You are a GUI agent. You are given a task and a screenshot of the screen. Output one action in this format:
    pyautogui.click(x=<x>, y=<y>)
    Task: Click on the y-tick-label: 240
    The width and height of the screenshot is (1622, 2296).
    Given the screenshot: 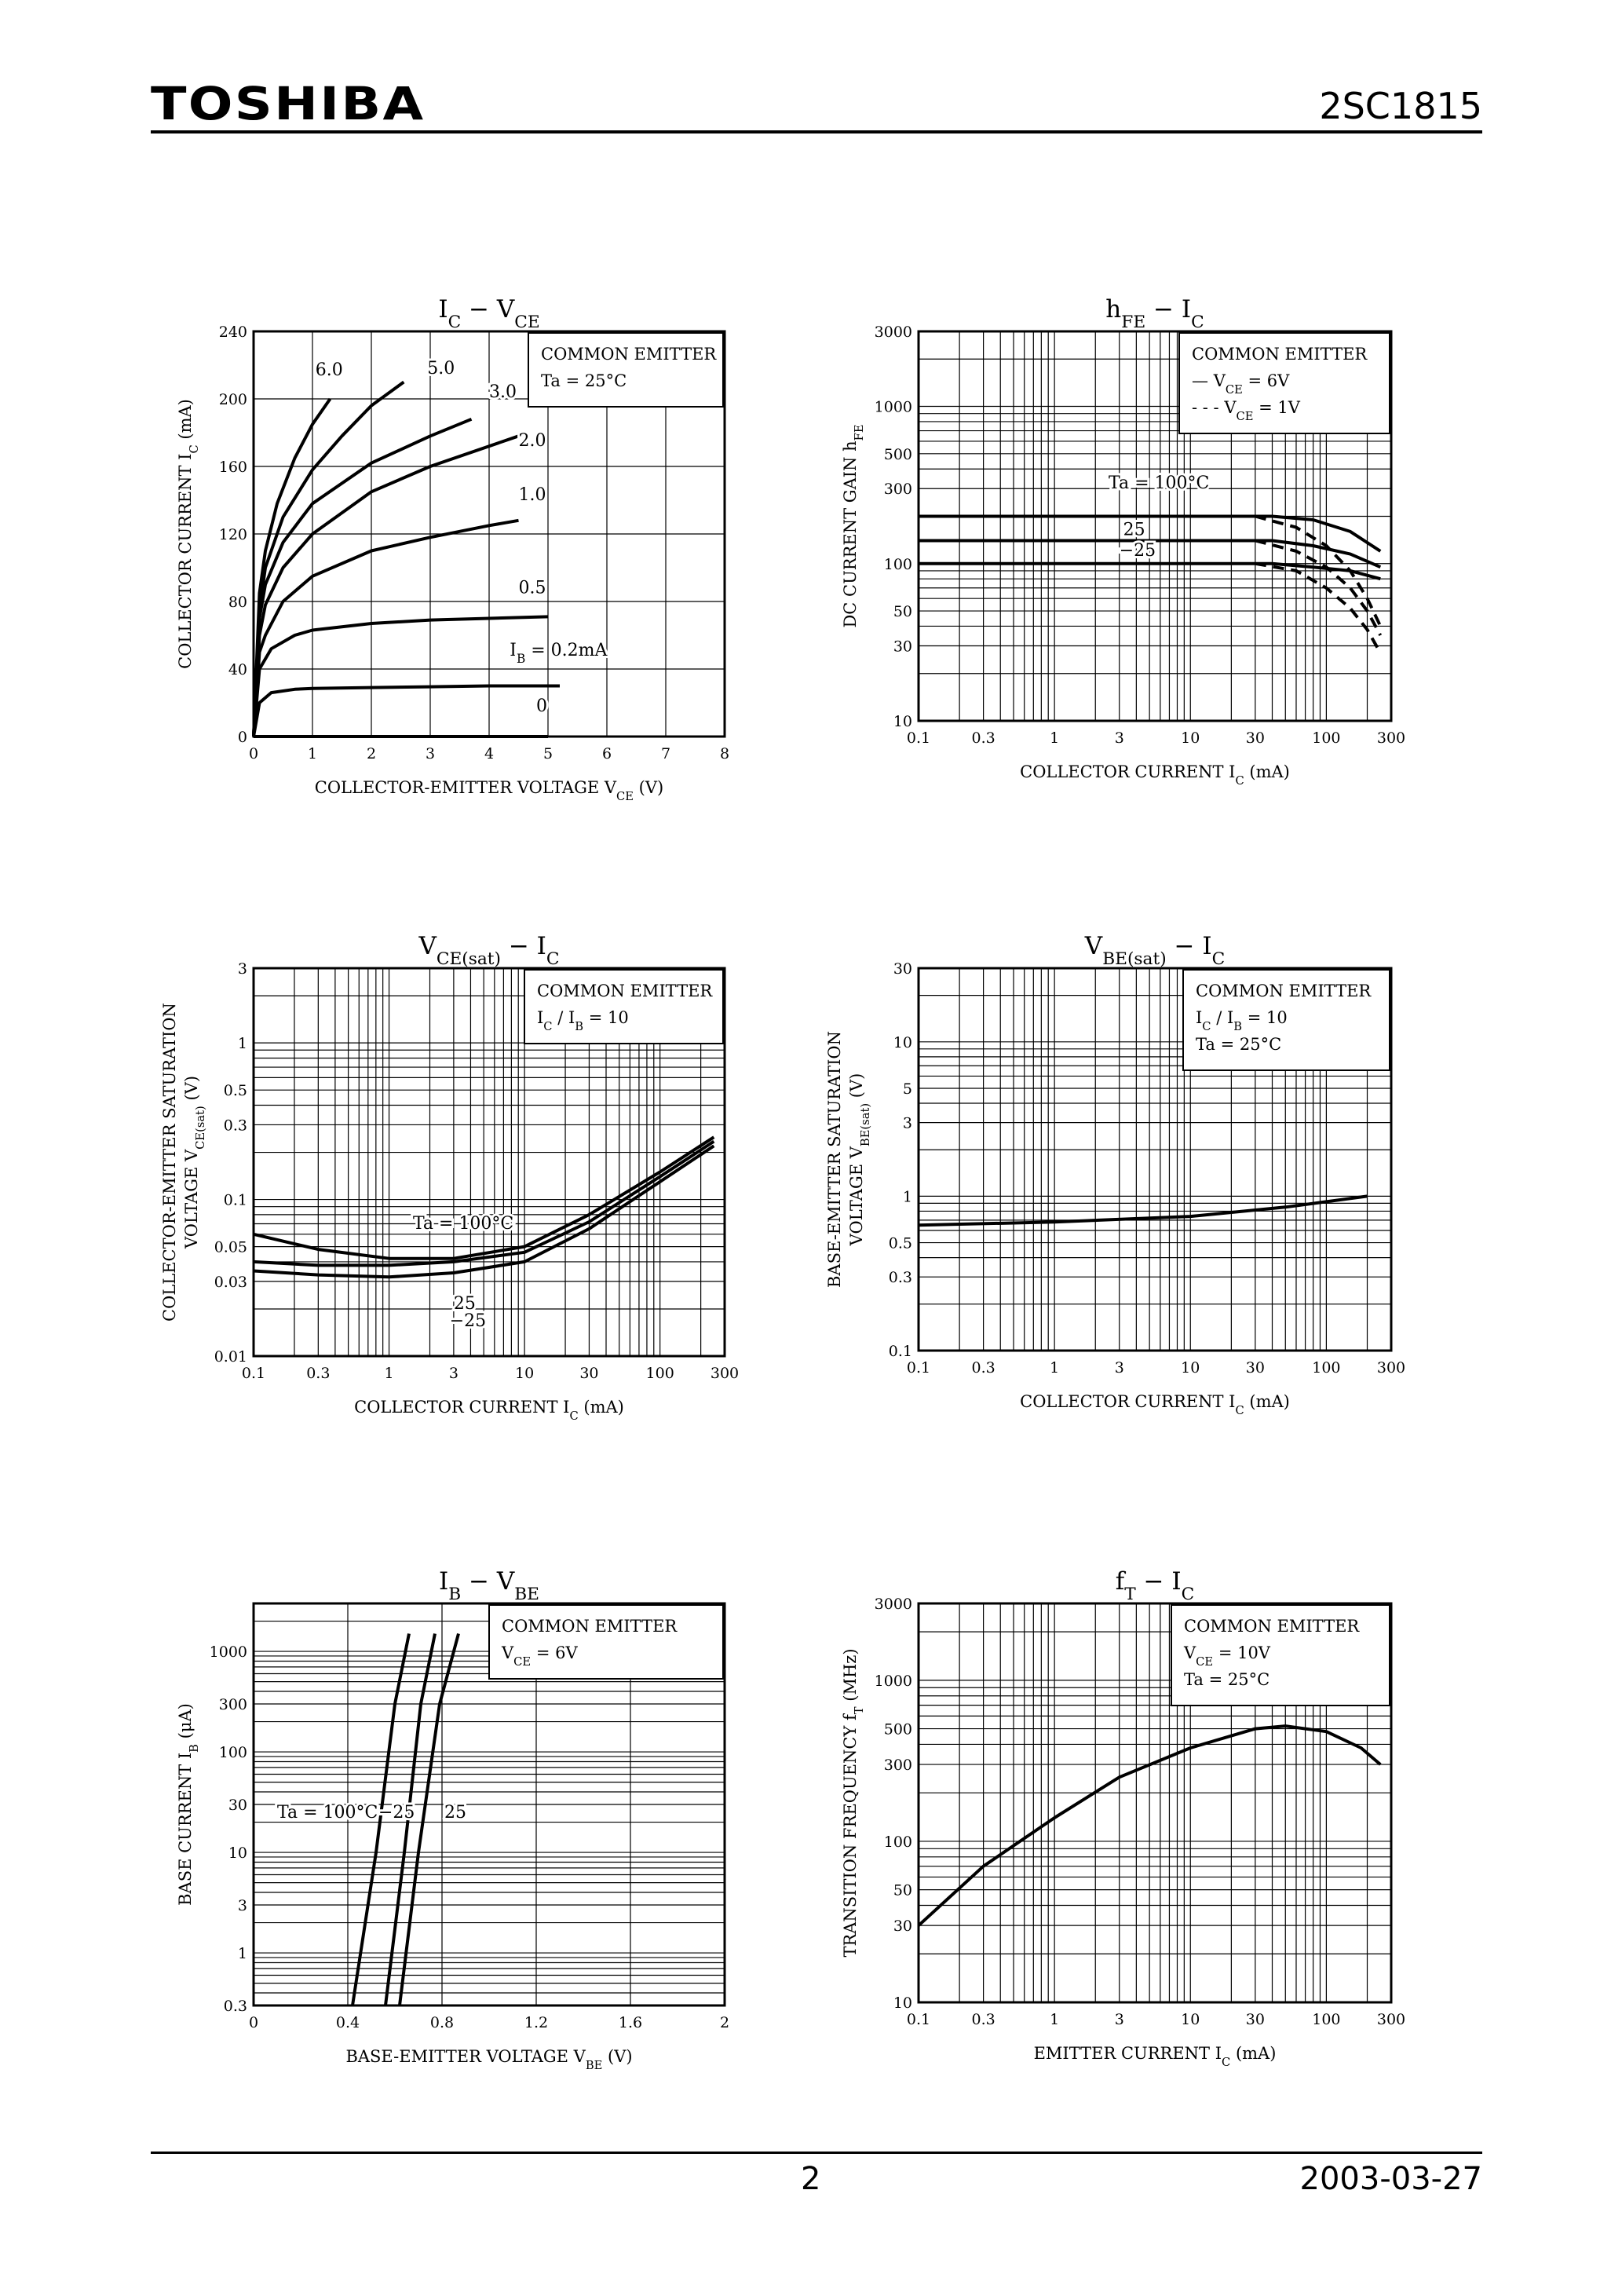 What is the action you would take?
    pyautogui.click(x=233, y=333)
    